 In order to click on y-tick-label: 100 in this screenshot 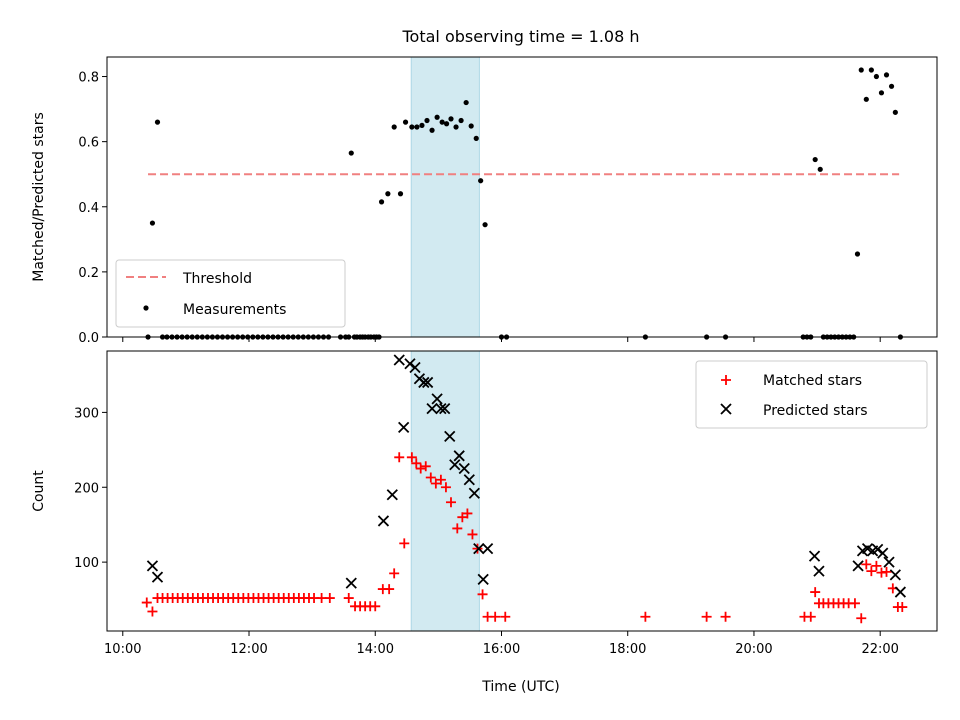, I will do `click(86, 563)`.